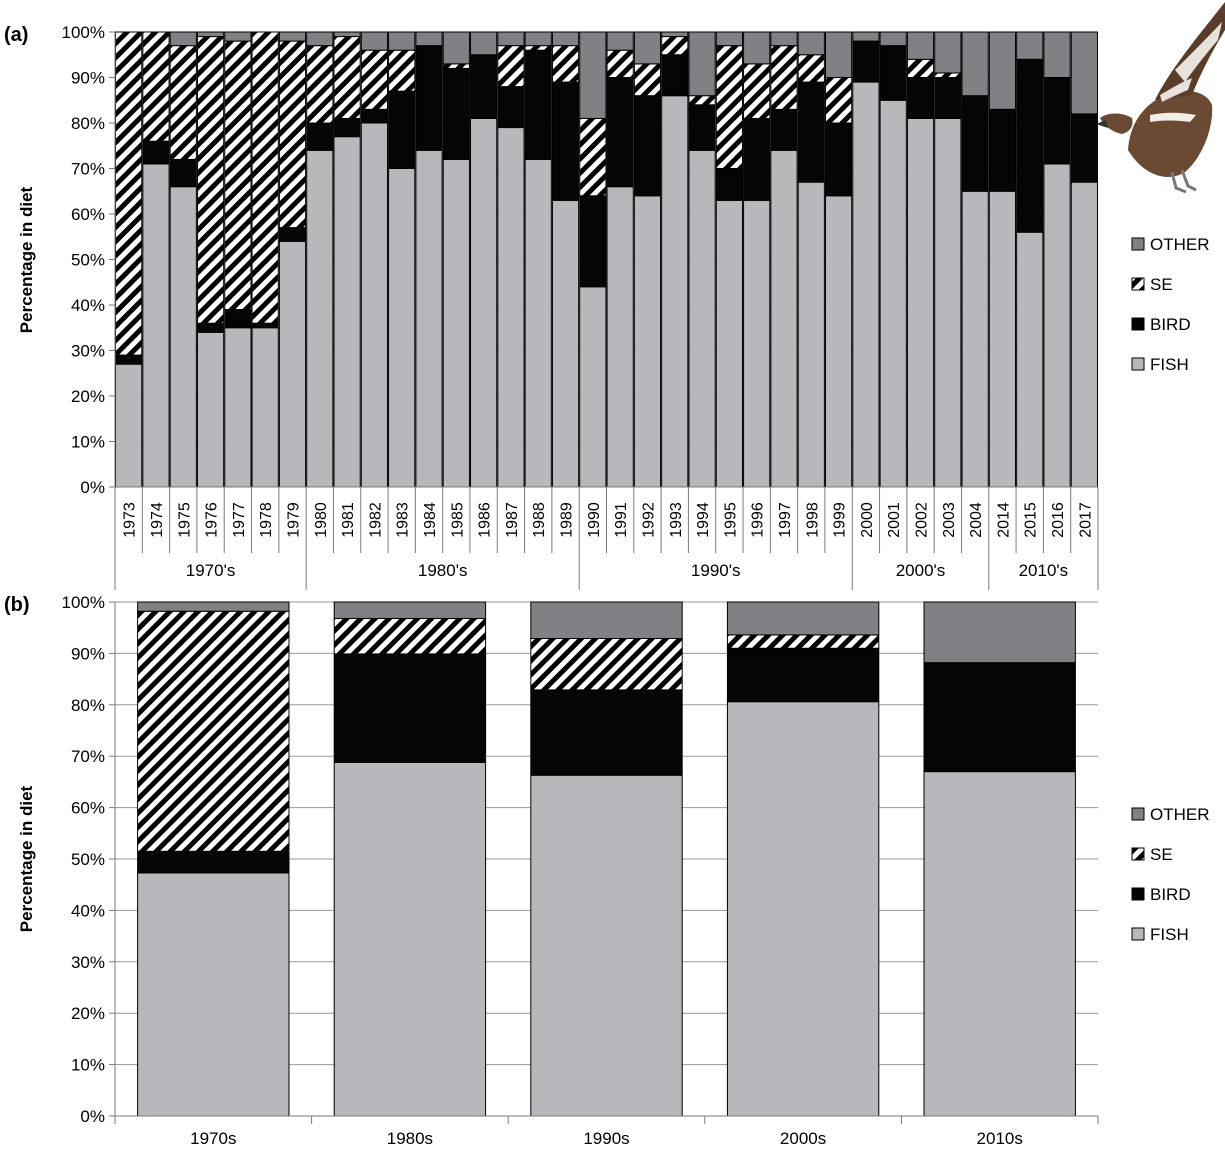  What do you see at coordinates (539, 520) in the screenshot?
I see `x-tick-label: 1988` at bounding box center [539, 520].